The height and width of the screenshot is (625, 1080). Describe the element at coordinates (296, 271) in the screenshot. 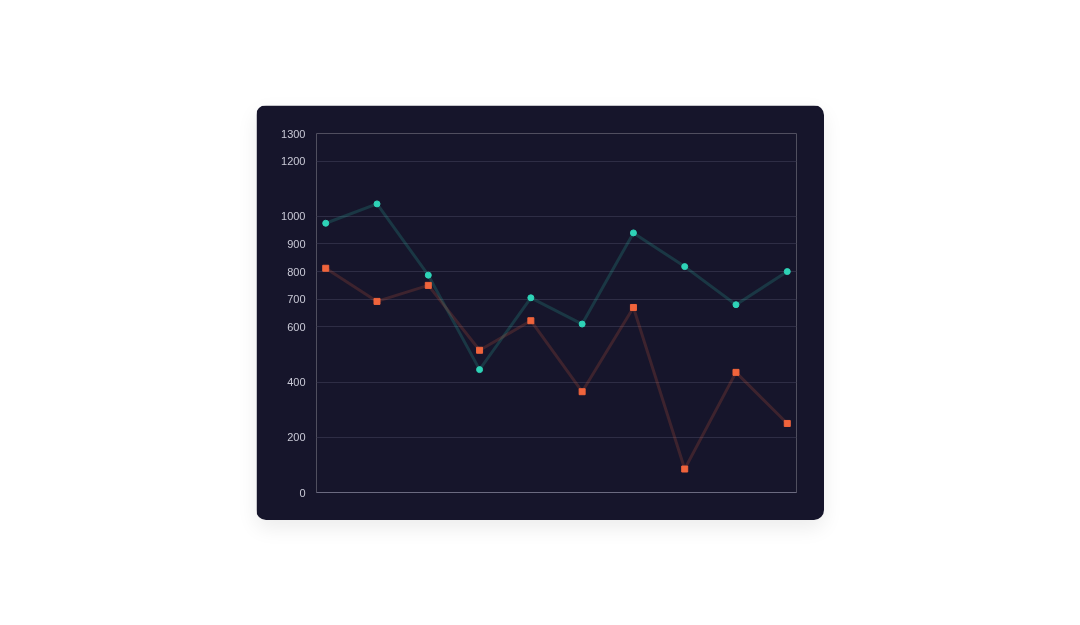

I see `y-tick-label: 800` at that location.